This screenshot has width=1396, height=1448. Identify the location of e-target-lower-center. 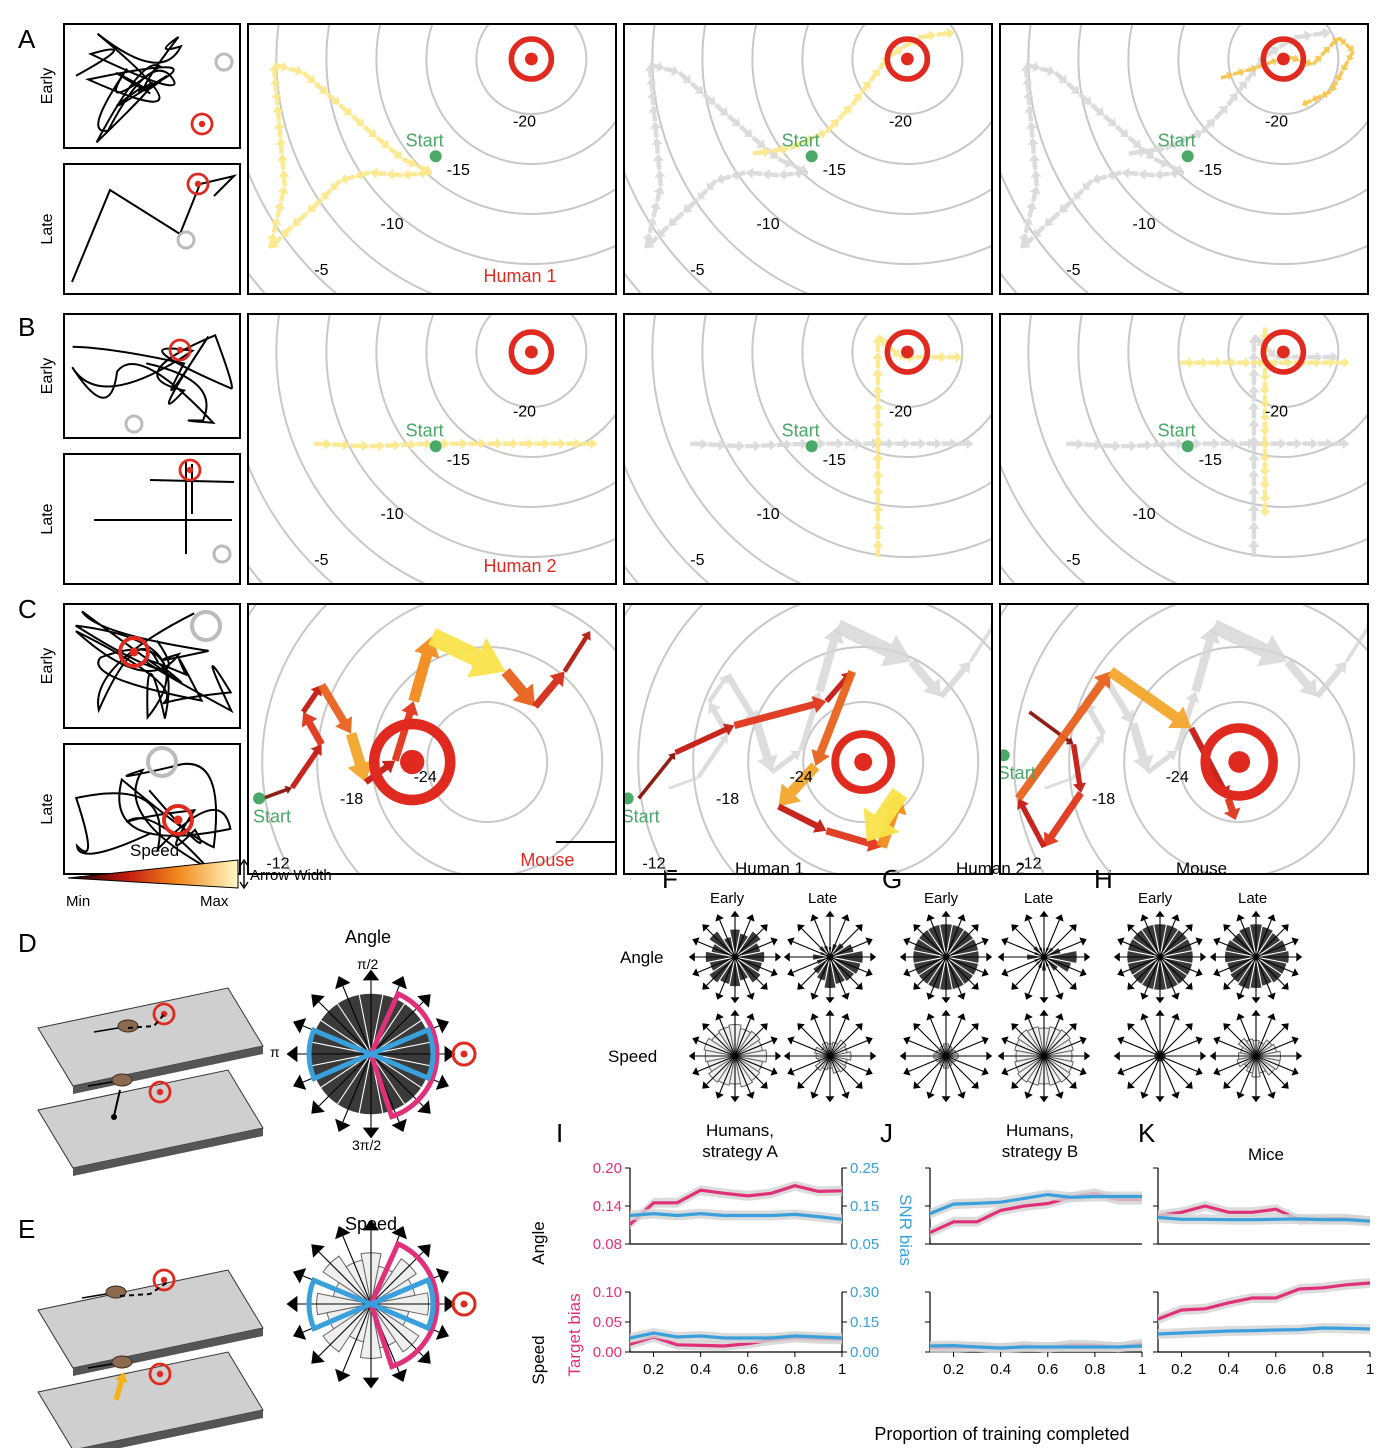
(160, 1374).